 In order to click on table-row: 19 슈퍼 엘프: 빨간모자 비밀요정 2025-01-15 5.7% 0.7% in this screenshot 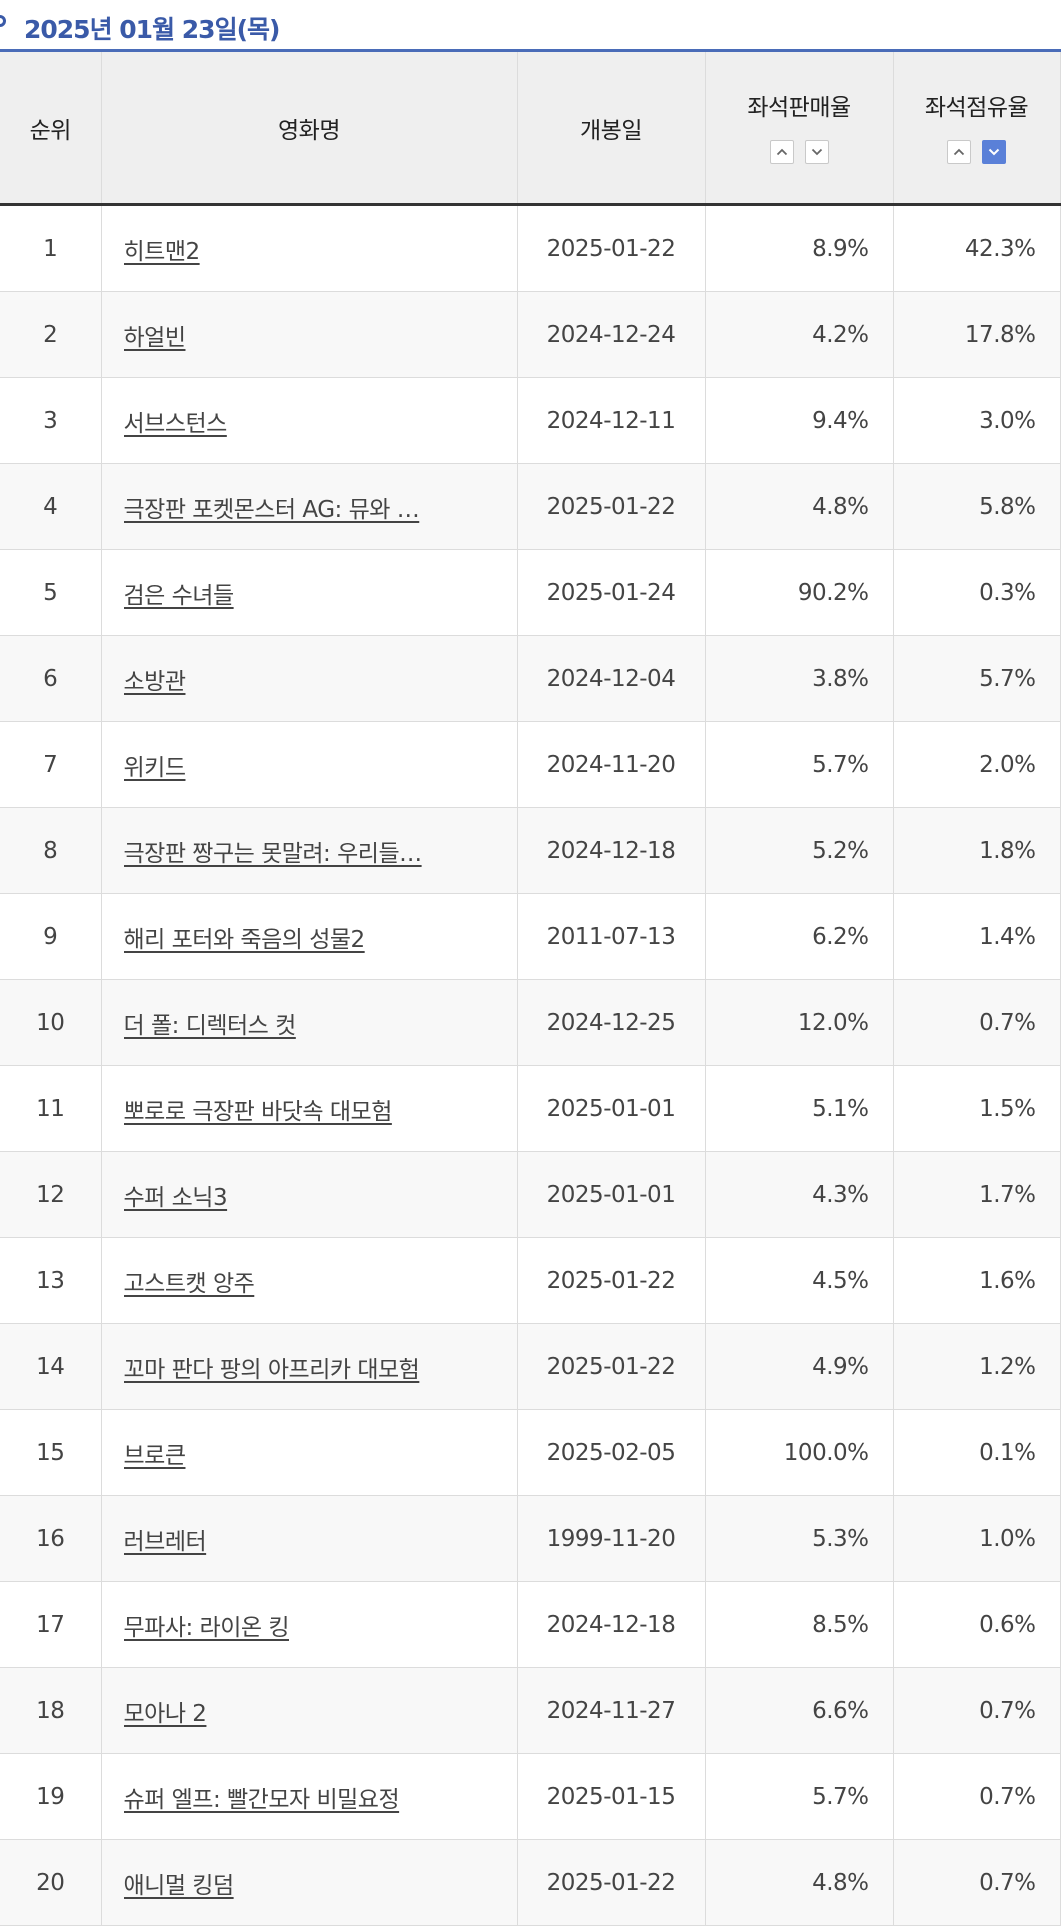, I will do `click(530, 1796)`.